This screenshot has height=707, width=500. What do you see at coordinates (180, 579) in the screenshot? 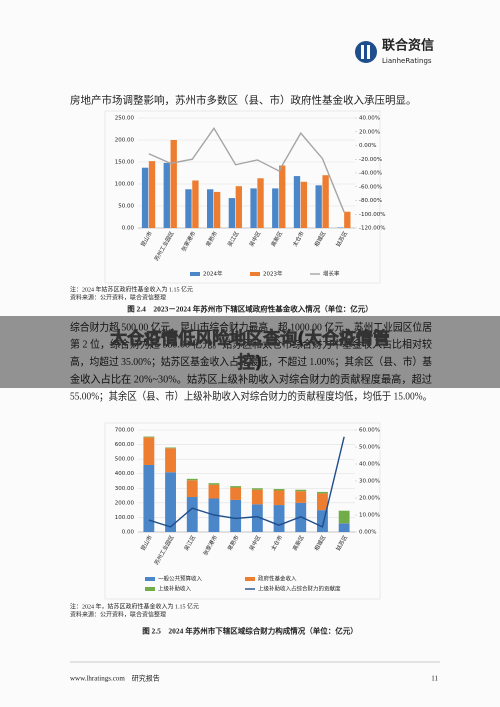
I see `legend-label: 一般公共预算收入` at bounding box center [180, 579].